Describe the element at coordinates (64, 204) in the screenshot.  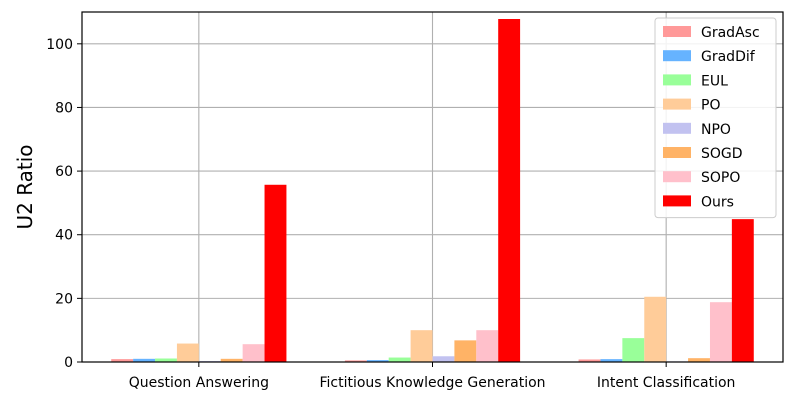
I see `y-axis-ticks: 0 20 40 60 80 100` at that location.